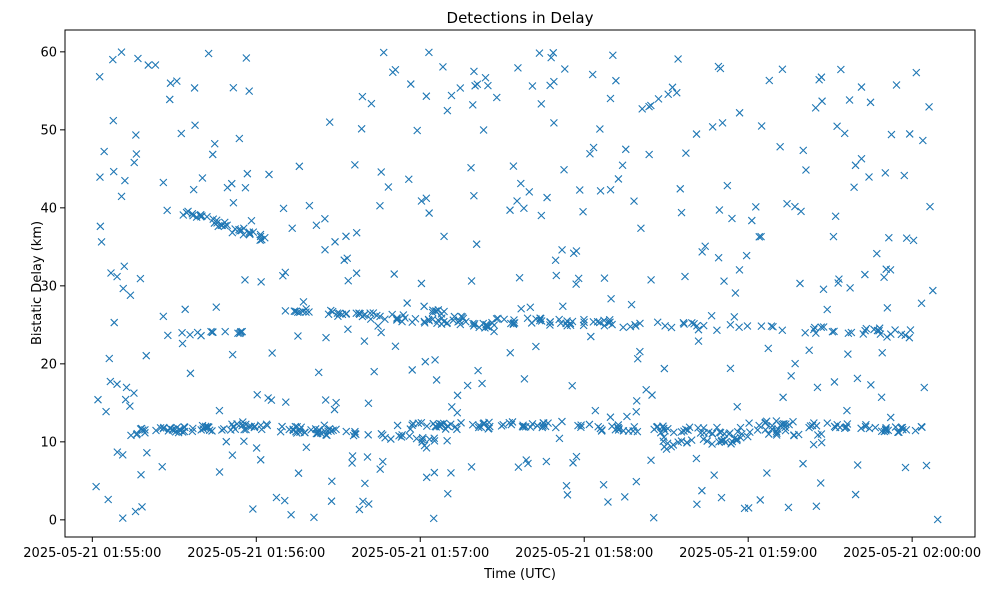 Image resolution: width=983 pixels, height=590 pixels. I want to click on x-axis-label: Time (UTC), so click(519, 574).